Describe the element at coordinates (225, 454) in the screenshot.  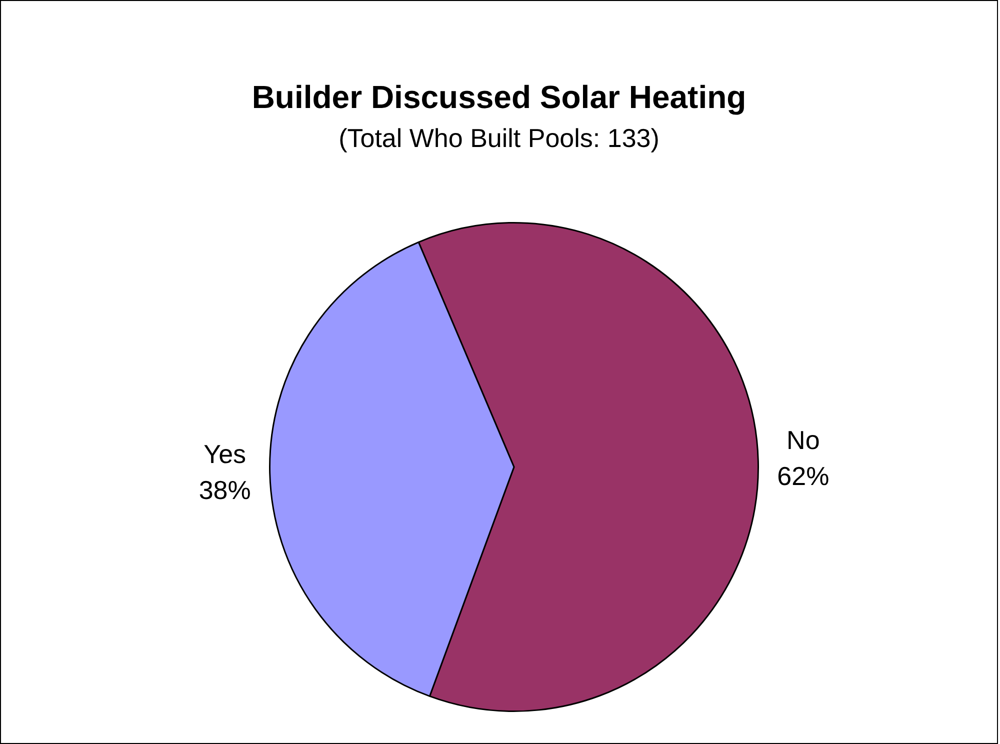
I see `slice-label: Yes` at that location.